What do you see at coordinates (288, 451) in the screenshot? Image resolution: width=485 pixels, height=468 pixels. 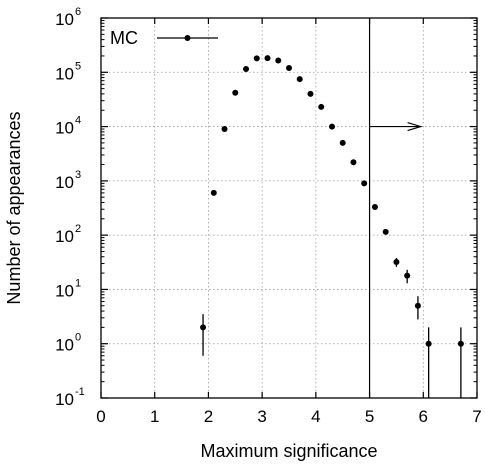 I see `x-axis-title: Maximum significance` at bounding box center [288, 451].